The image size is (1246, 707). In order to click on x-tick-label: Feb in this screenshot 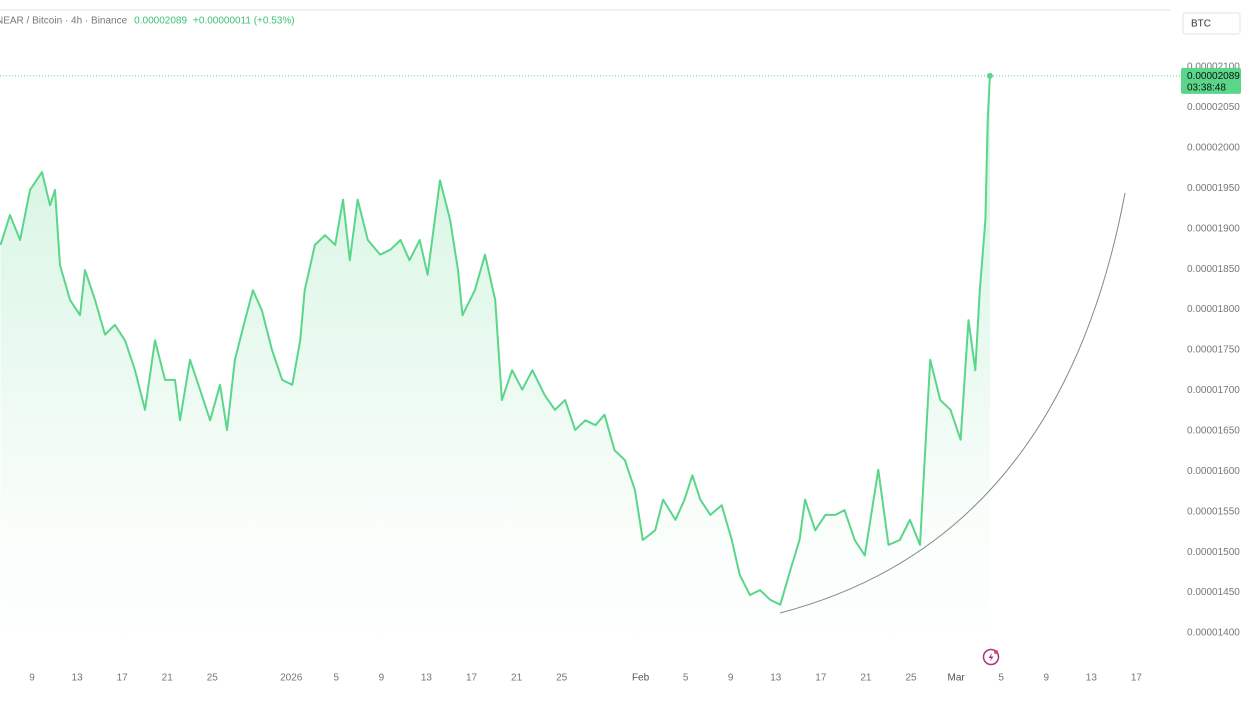, I will do `click(641, 678)`.